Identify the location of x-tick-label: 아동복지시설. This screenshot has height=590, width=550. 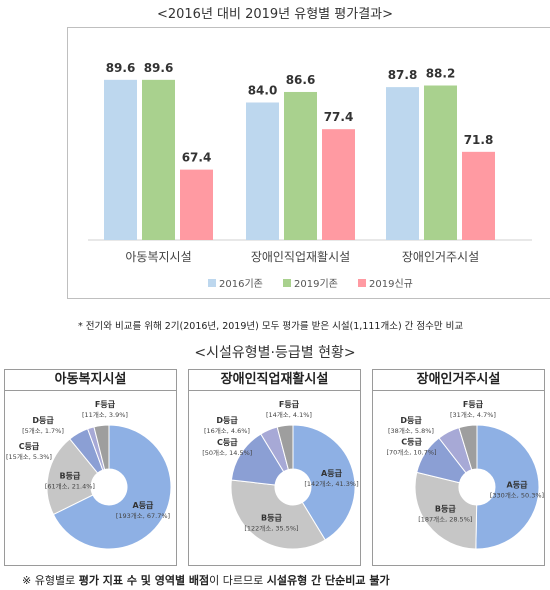
(158, 257).